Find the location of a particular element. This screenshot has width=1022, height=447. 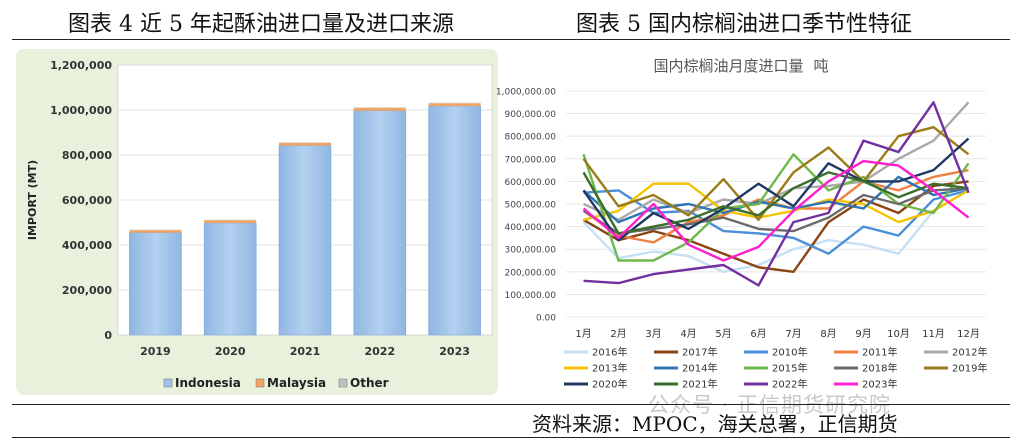

line-x-tick-label: 10月 is located at coordinates (898, 334).